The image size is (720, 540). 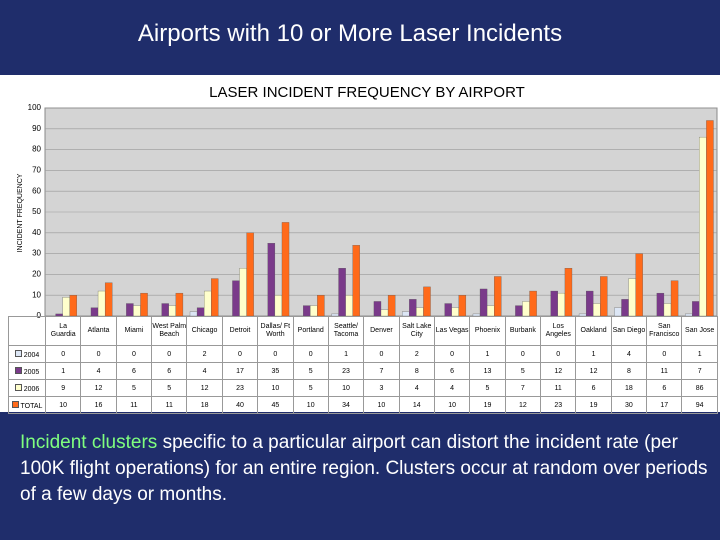 I want to click on y-tick-label: 40, so click(x=36, y=232).